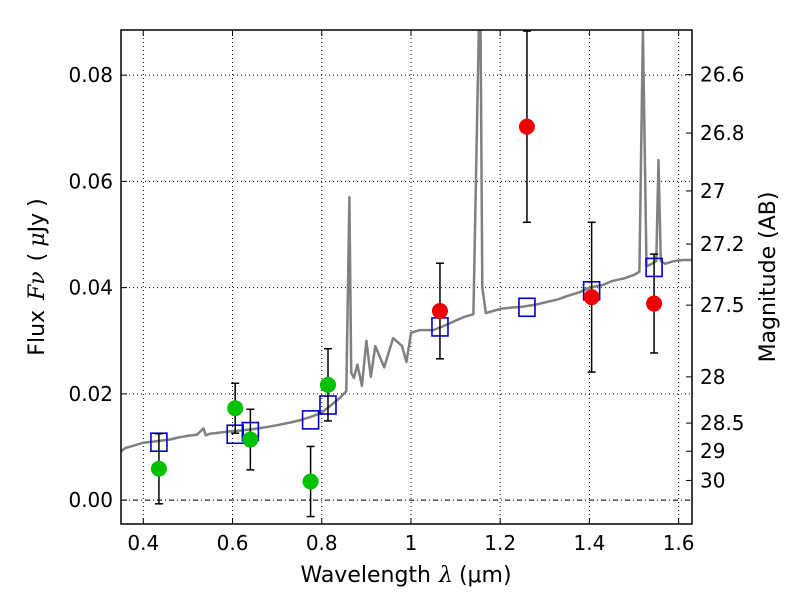 This screenshot has height=600, width=800. Describe the element at coordinates (712, 377) in the screenshot. I see `right-tick-label: 28` at that location.